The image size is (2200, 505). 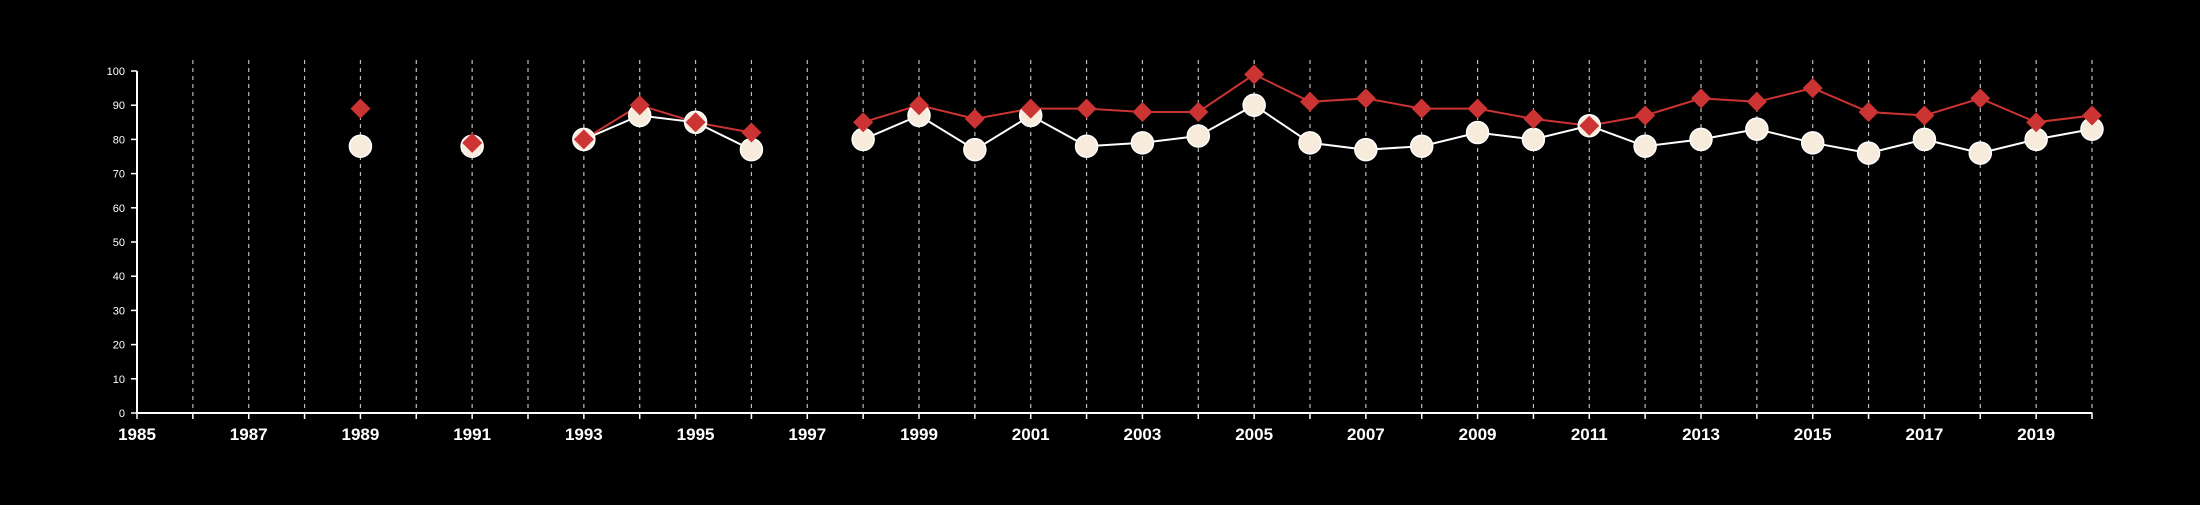 What do you see at coordinates (2036, 434) in the screenshot?
I see `x-tick-label-2019: 2019` at bounding box center [2036, 434].